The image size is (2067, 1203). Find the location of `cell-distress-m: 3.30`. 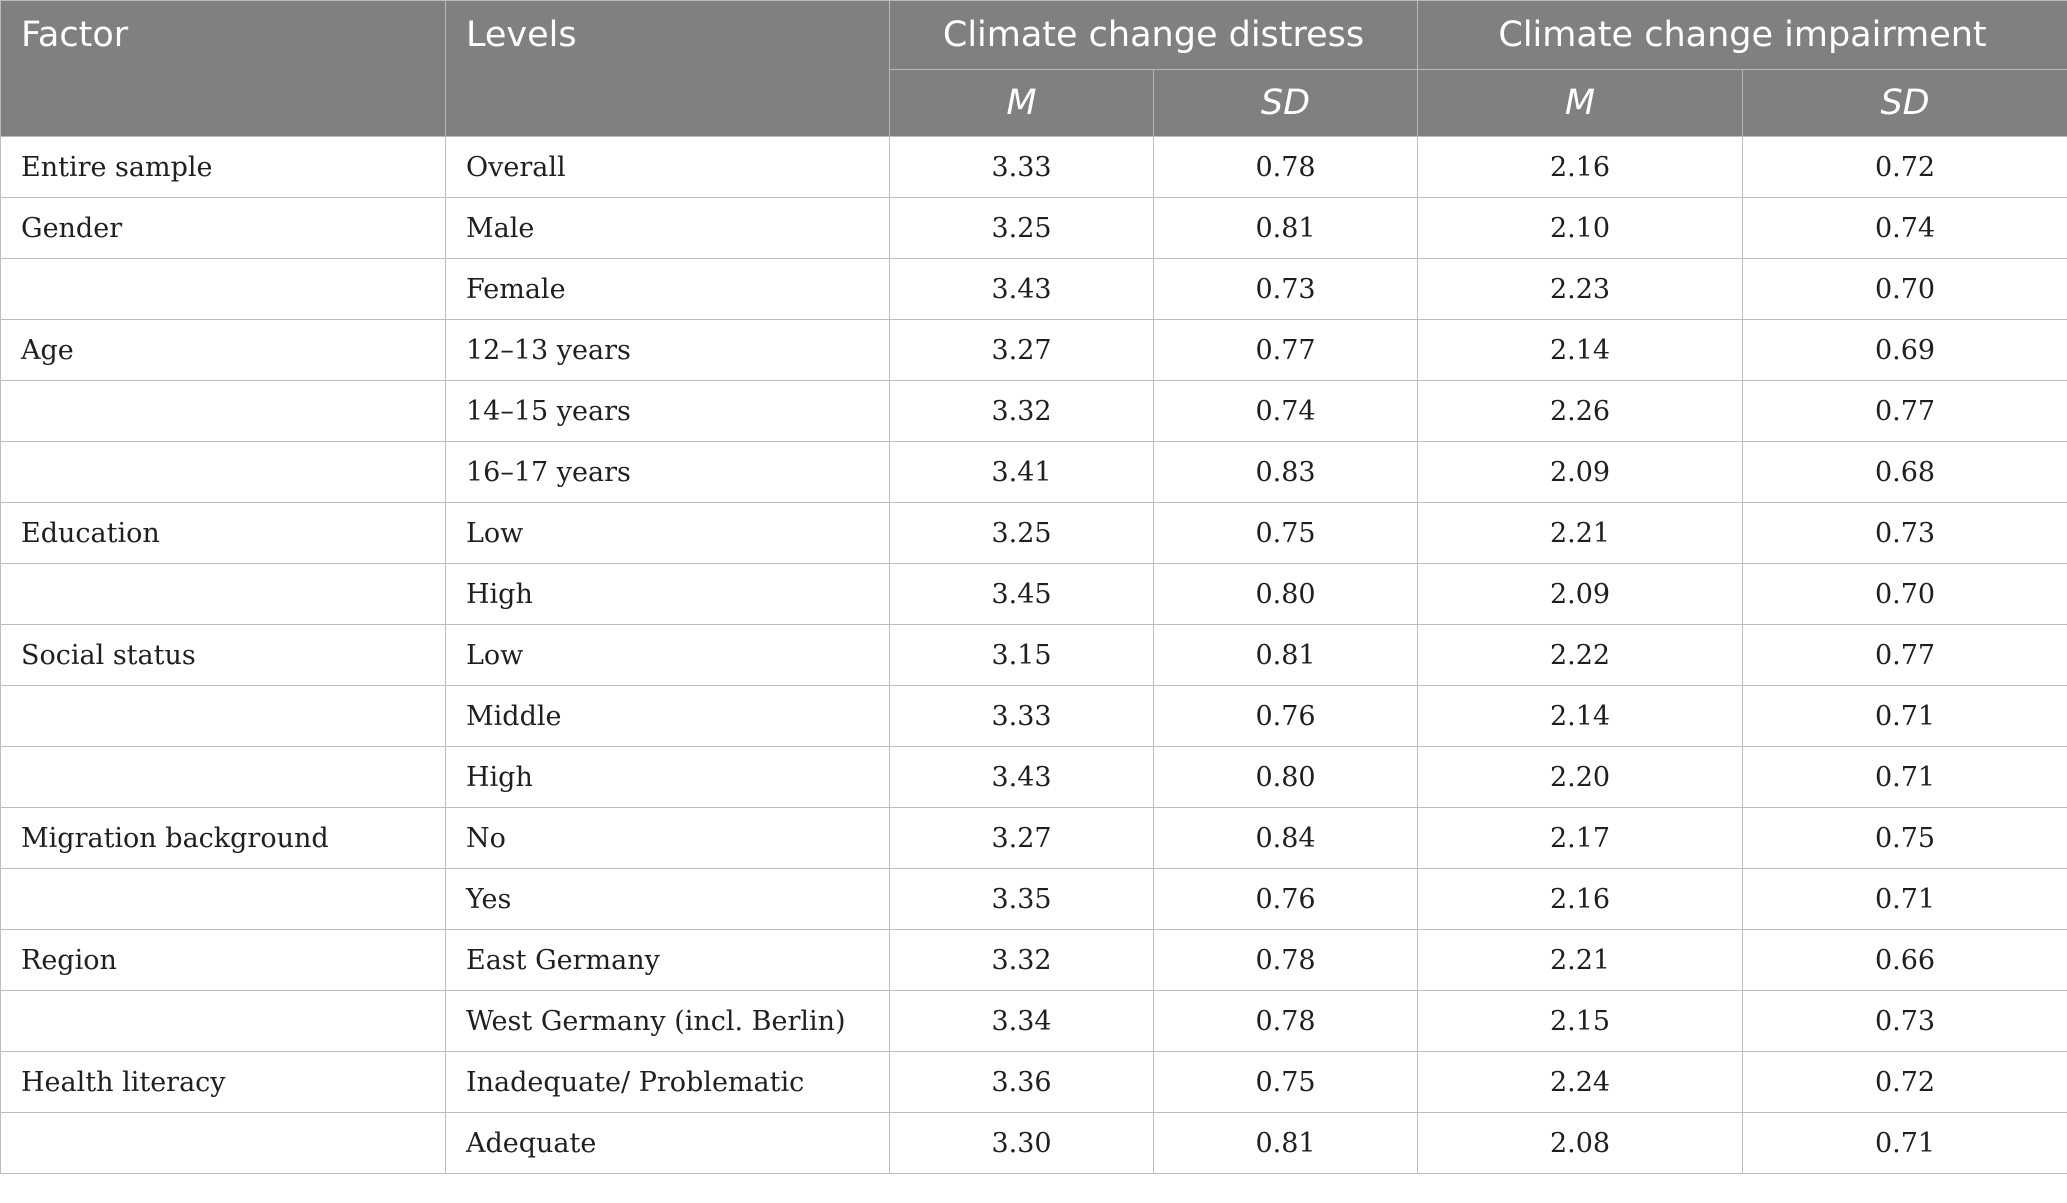

cell-distress-m: 3.30 is located at coordinates (1021, 1143).